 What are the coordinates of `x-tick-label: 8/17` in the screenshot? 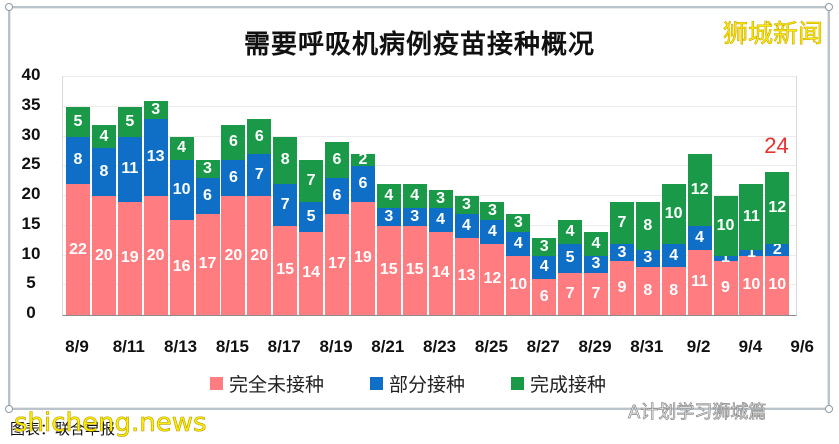 It's located at (284, 346).